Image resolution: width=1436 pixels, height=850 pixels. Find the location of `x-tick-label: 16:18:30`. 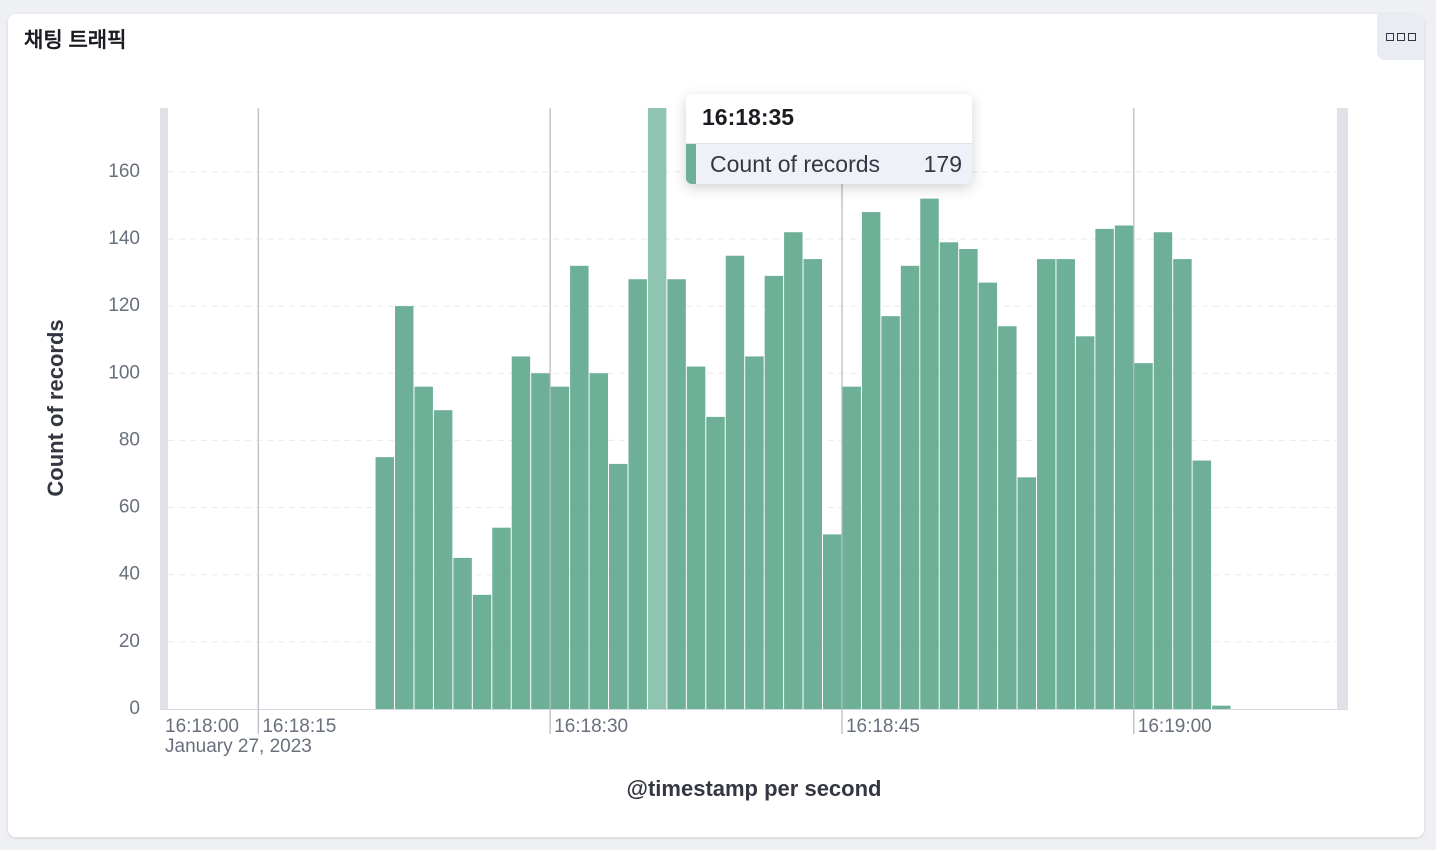

x-tick-label: 16:18:30 is located at coordinates (591, 726).